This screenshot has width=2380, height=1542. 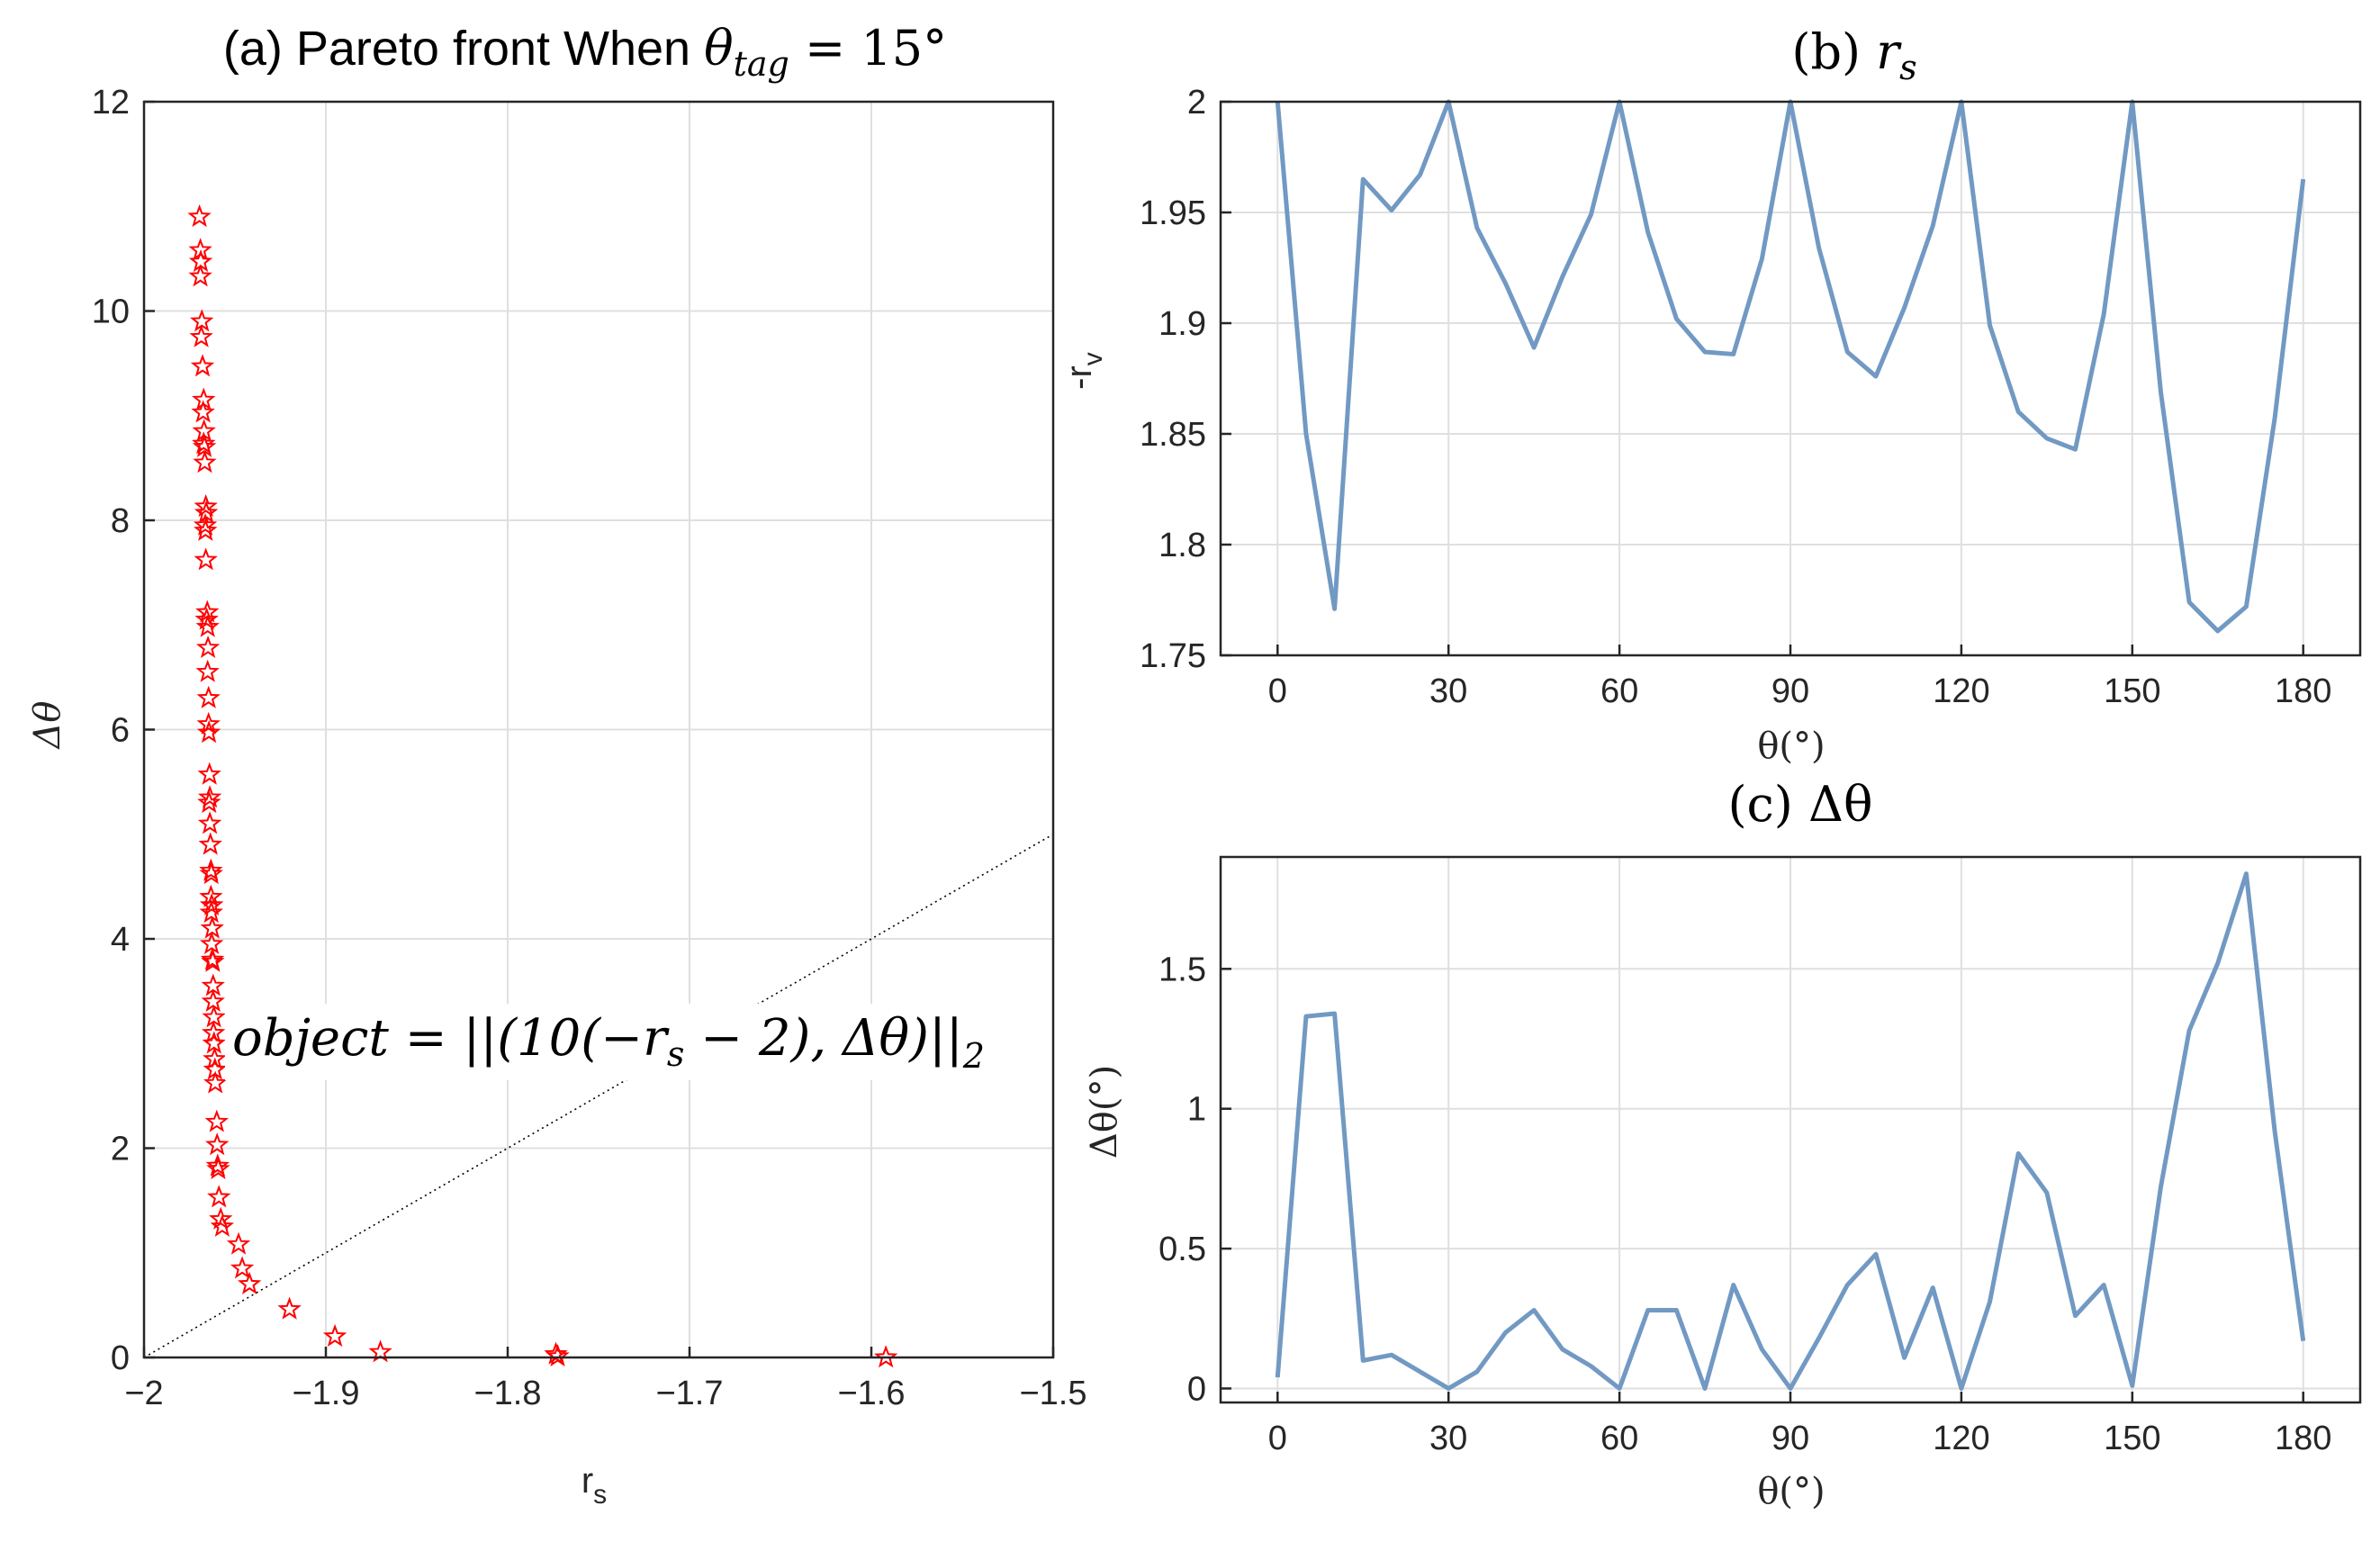 I want to click on y-tick-label: 10, so click(x=111, y=312).